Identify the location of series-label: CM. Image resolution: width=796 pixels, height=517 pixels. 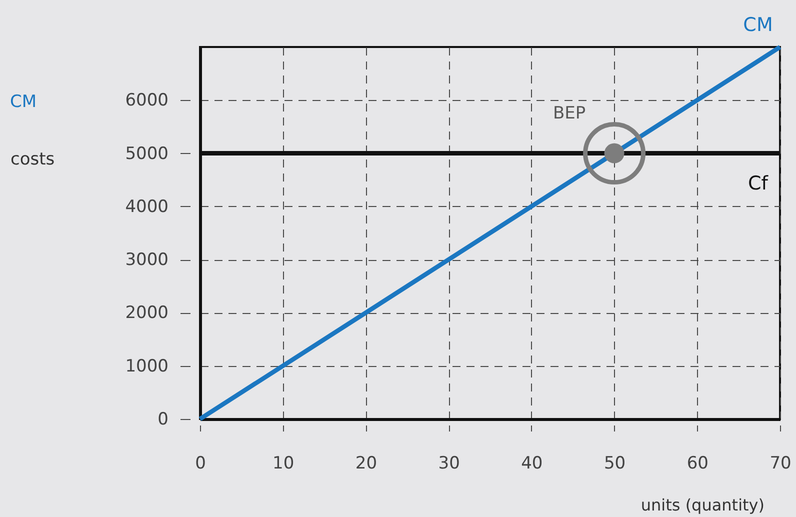
(758, 25).